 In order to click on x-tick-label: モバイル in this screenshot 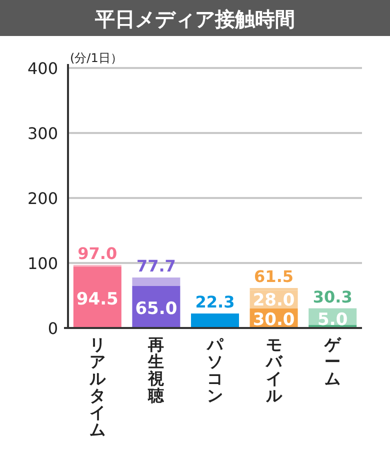, I will do `click(273, 370)`.